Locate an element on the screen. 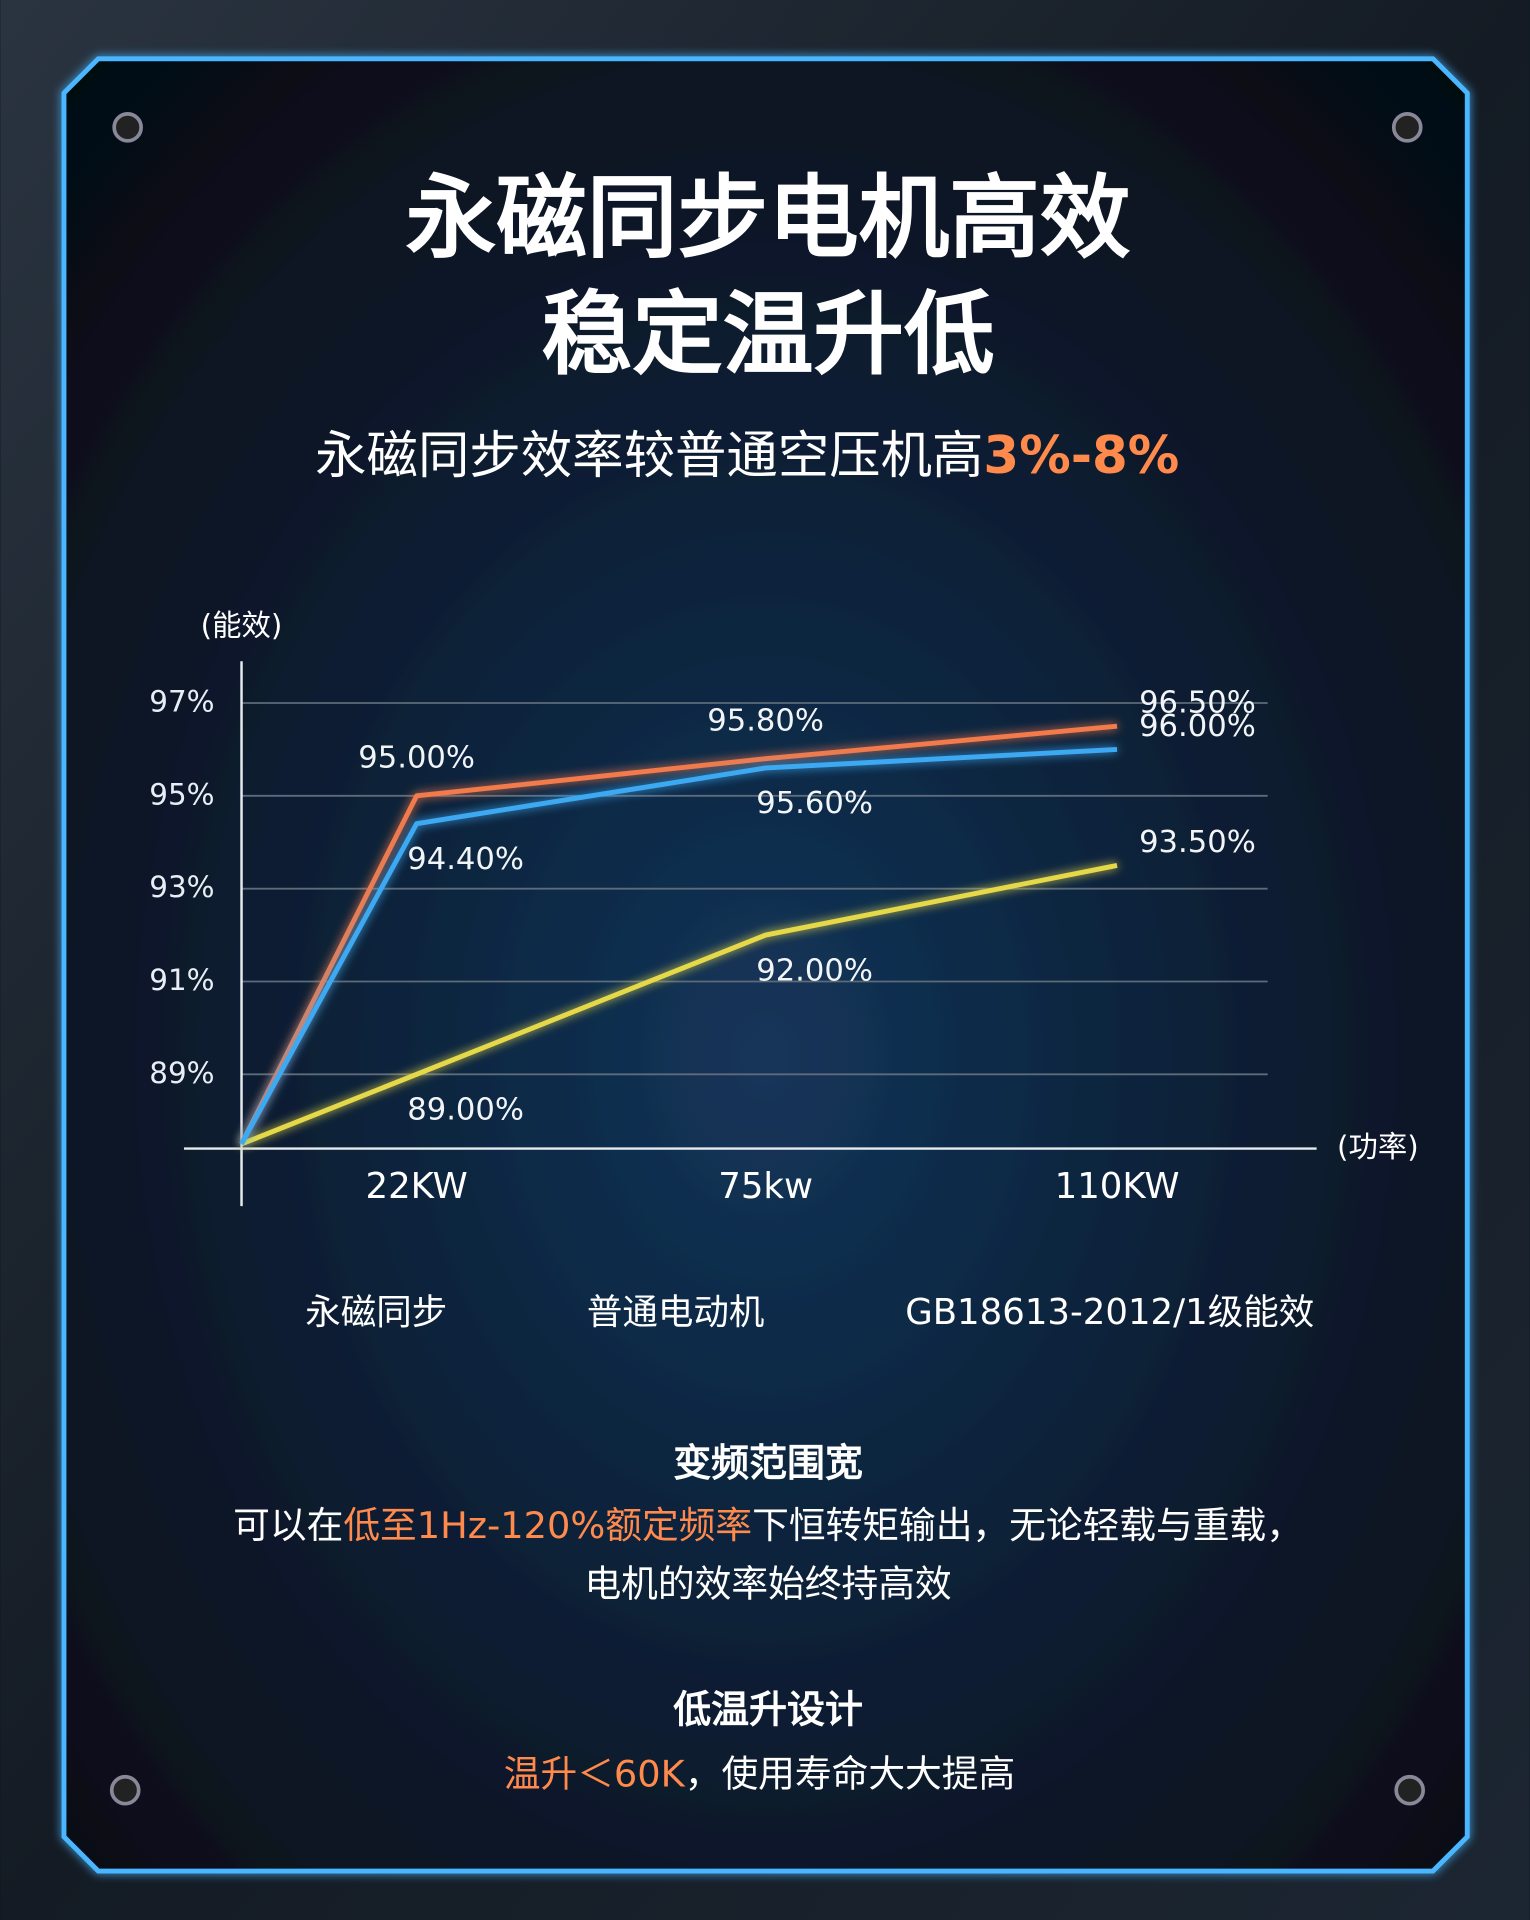 Image resolution: width=1530 pixels, height=1920 pixels. x-tick-label: 22KW is located at coordinates (416, 1186).